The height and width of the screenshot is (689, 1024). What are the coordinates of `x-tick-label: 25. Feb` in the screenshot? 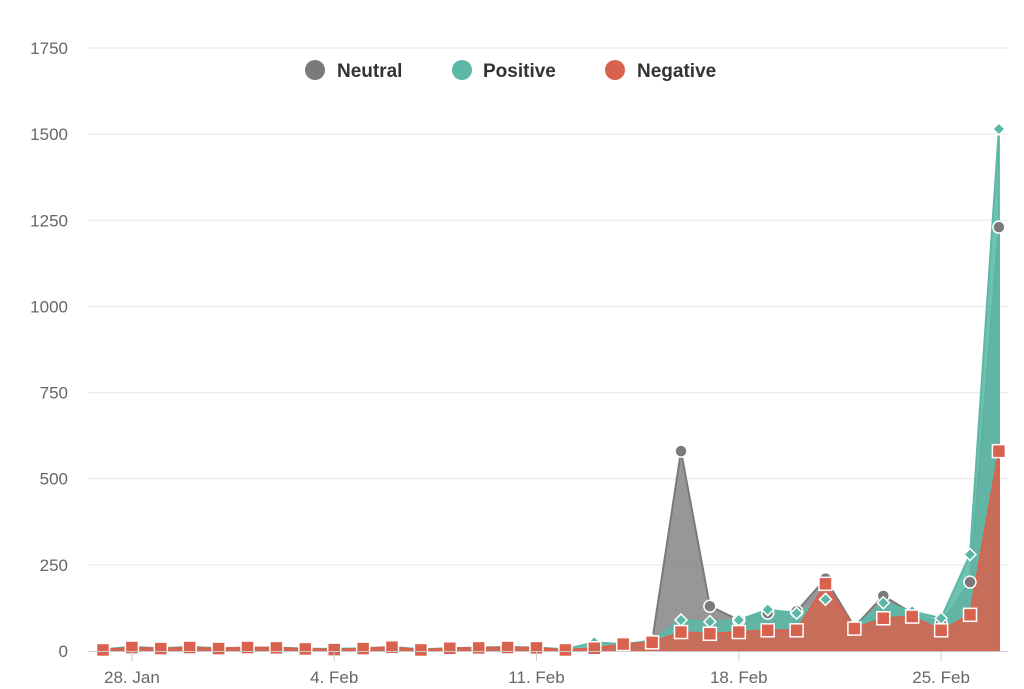 It's located at (941, 677).